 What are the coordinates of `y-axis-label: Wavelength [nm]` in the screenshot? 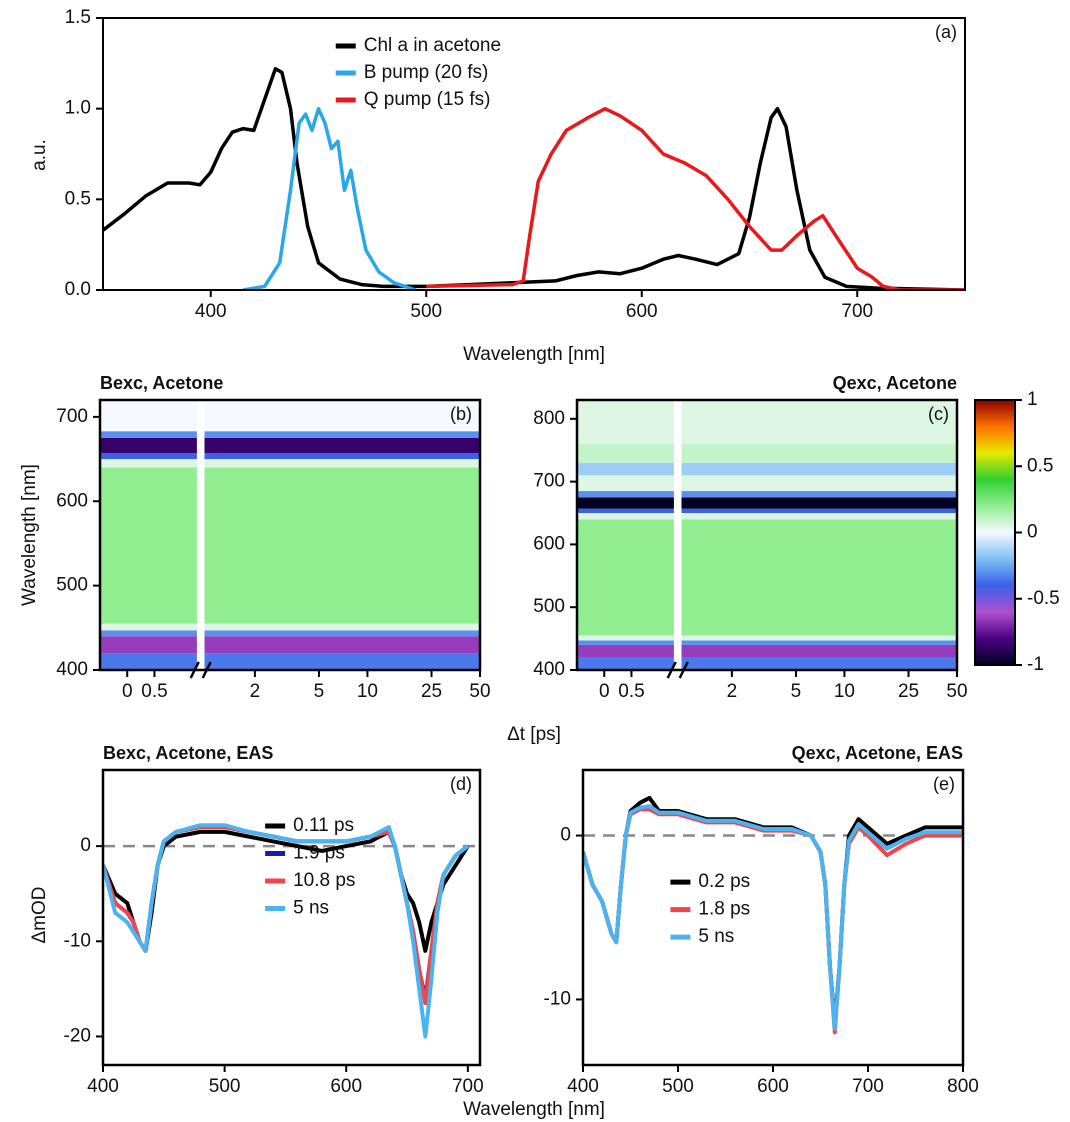 It's located at (29, 535).